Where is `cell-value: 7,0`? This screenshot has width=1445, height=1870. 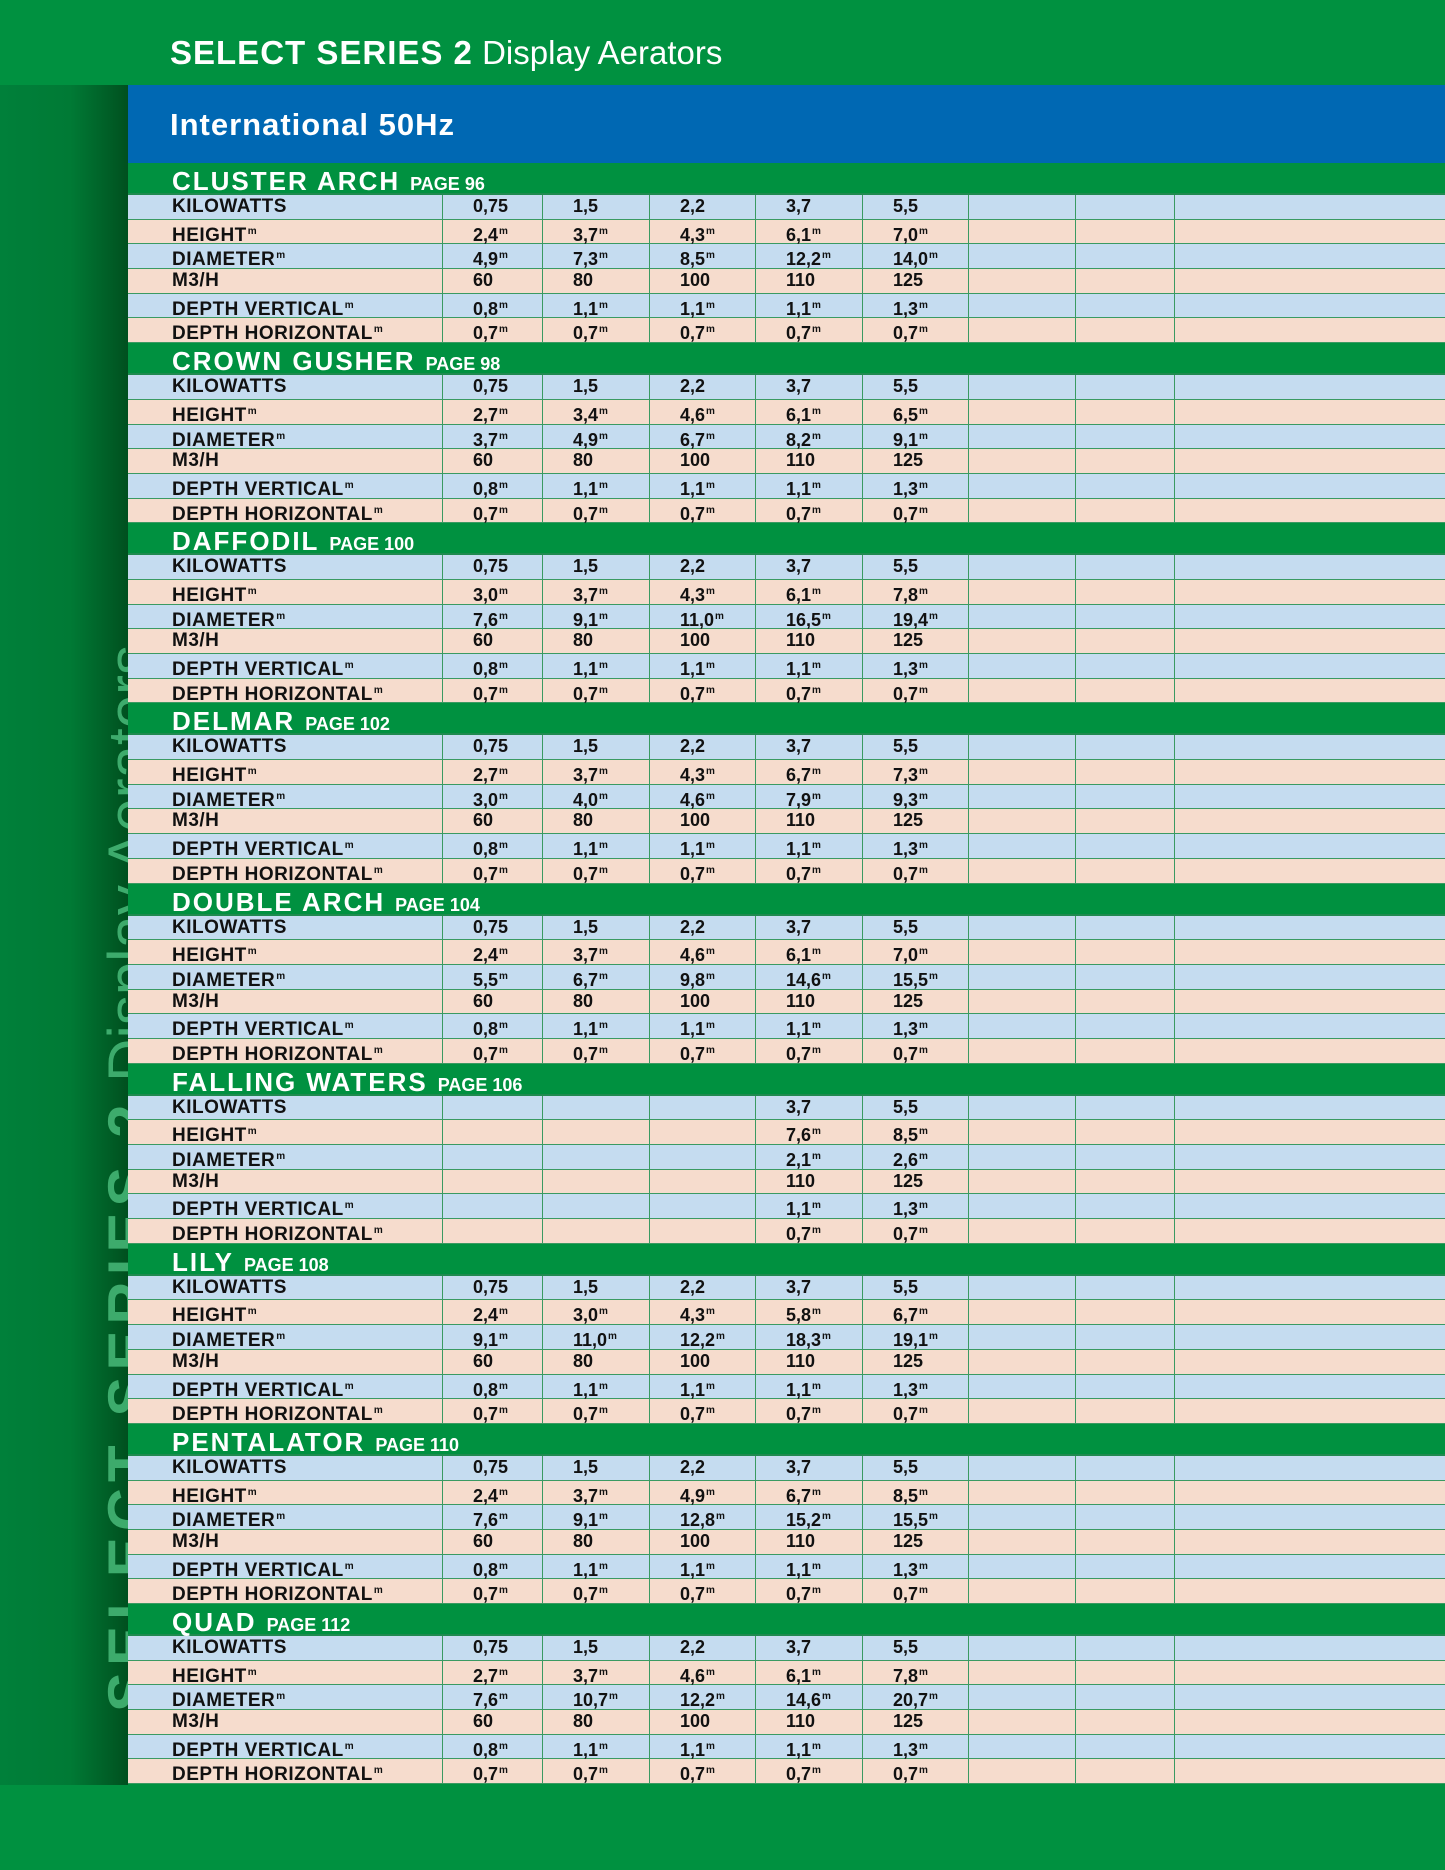 cell-value: 7,0 is located at coordinates (906, 234).